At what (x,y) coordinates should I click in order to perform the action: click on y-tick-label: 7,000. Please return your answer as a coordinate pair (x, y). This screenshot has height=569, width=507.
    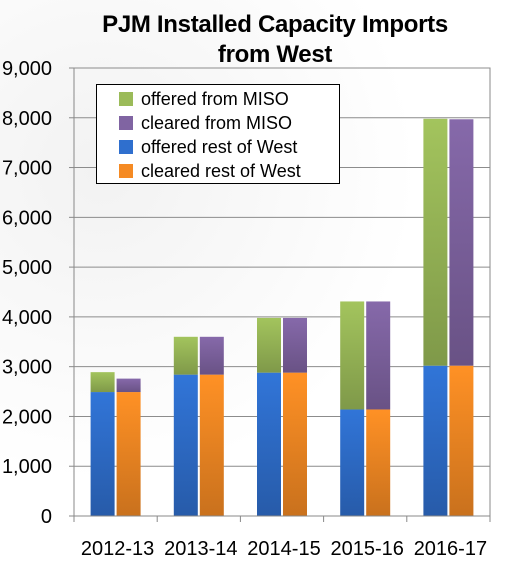
    Looking at the image, I should click on (27, 169).